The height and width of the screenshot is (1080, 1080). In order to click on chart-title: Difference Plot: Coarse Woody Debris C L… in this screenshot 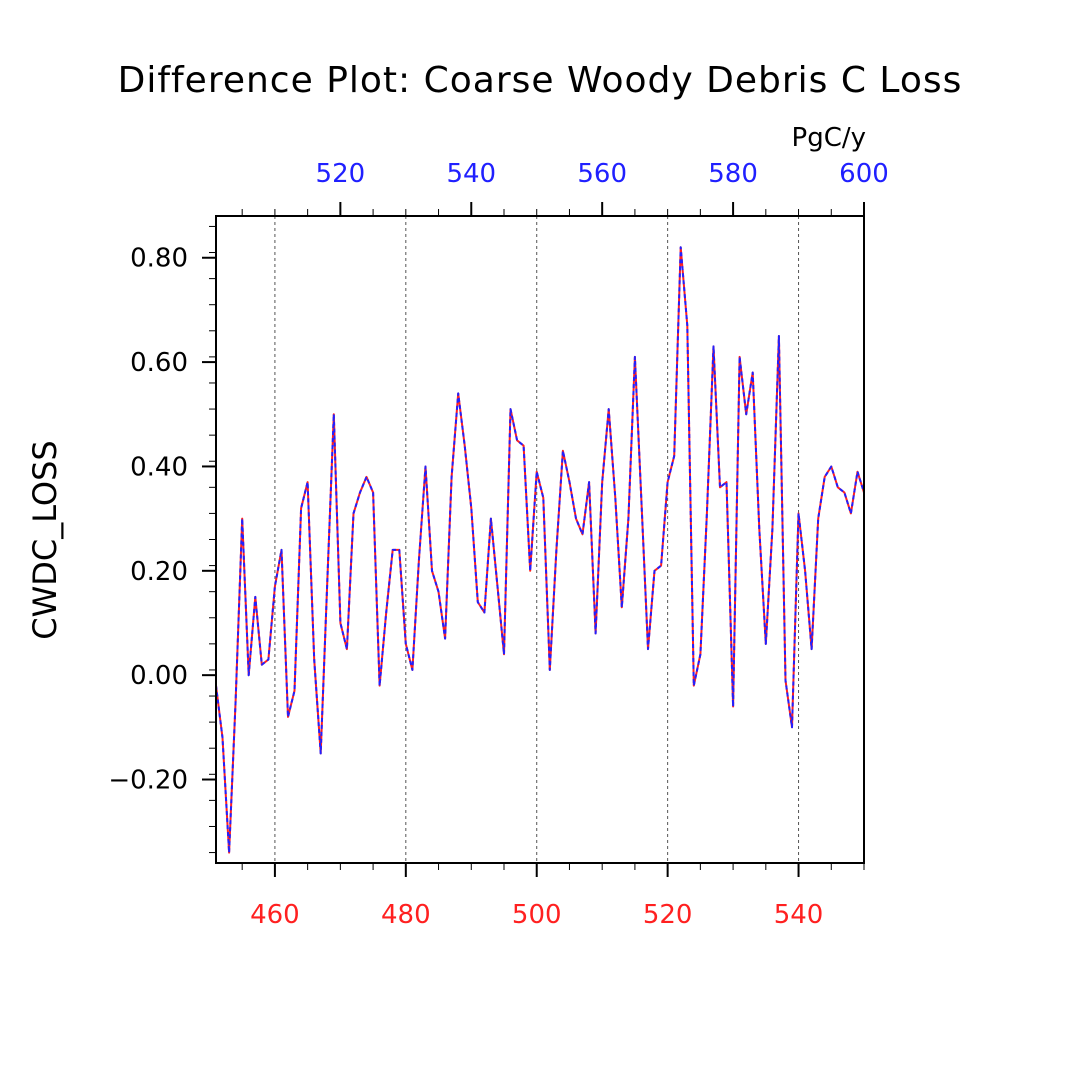, I will do `click(540, 80)`.